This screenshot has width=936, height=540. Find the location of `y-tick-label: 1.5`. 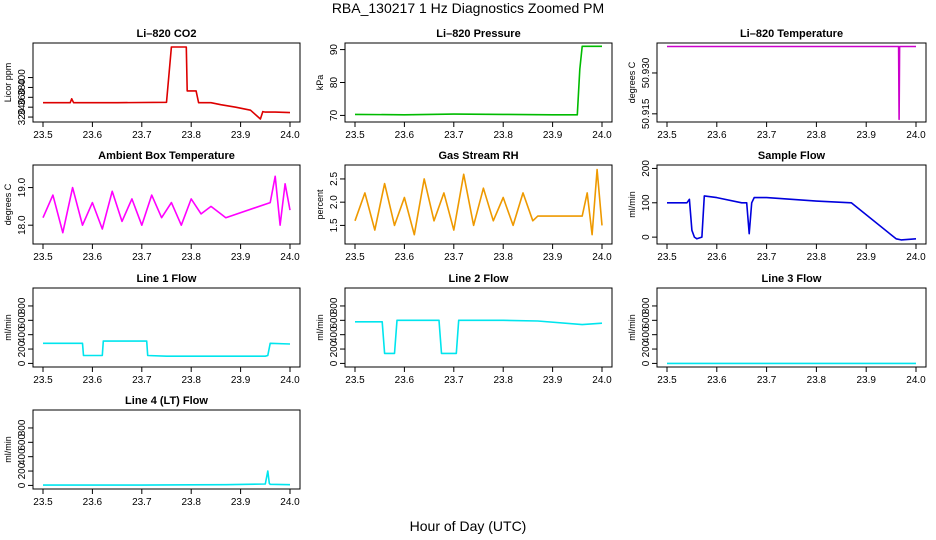

y-tick-label: 1.5 is located at coordinates (334, 225).